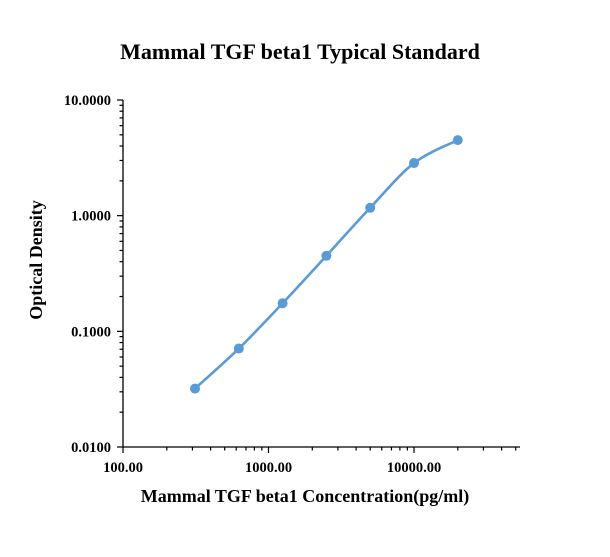 This screenshot has width=610, height=557. What do you see at coordinates (91, 217) in the screenshot?
I see `y-tick-label: 1.0000` at bounding box center [91, 217].